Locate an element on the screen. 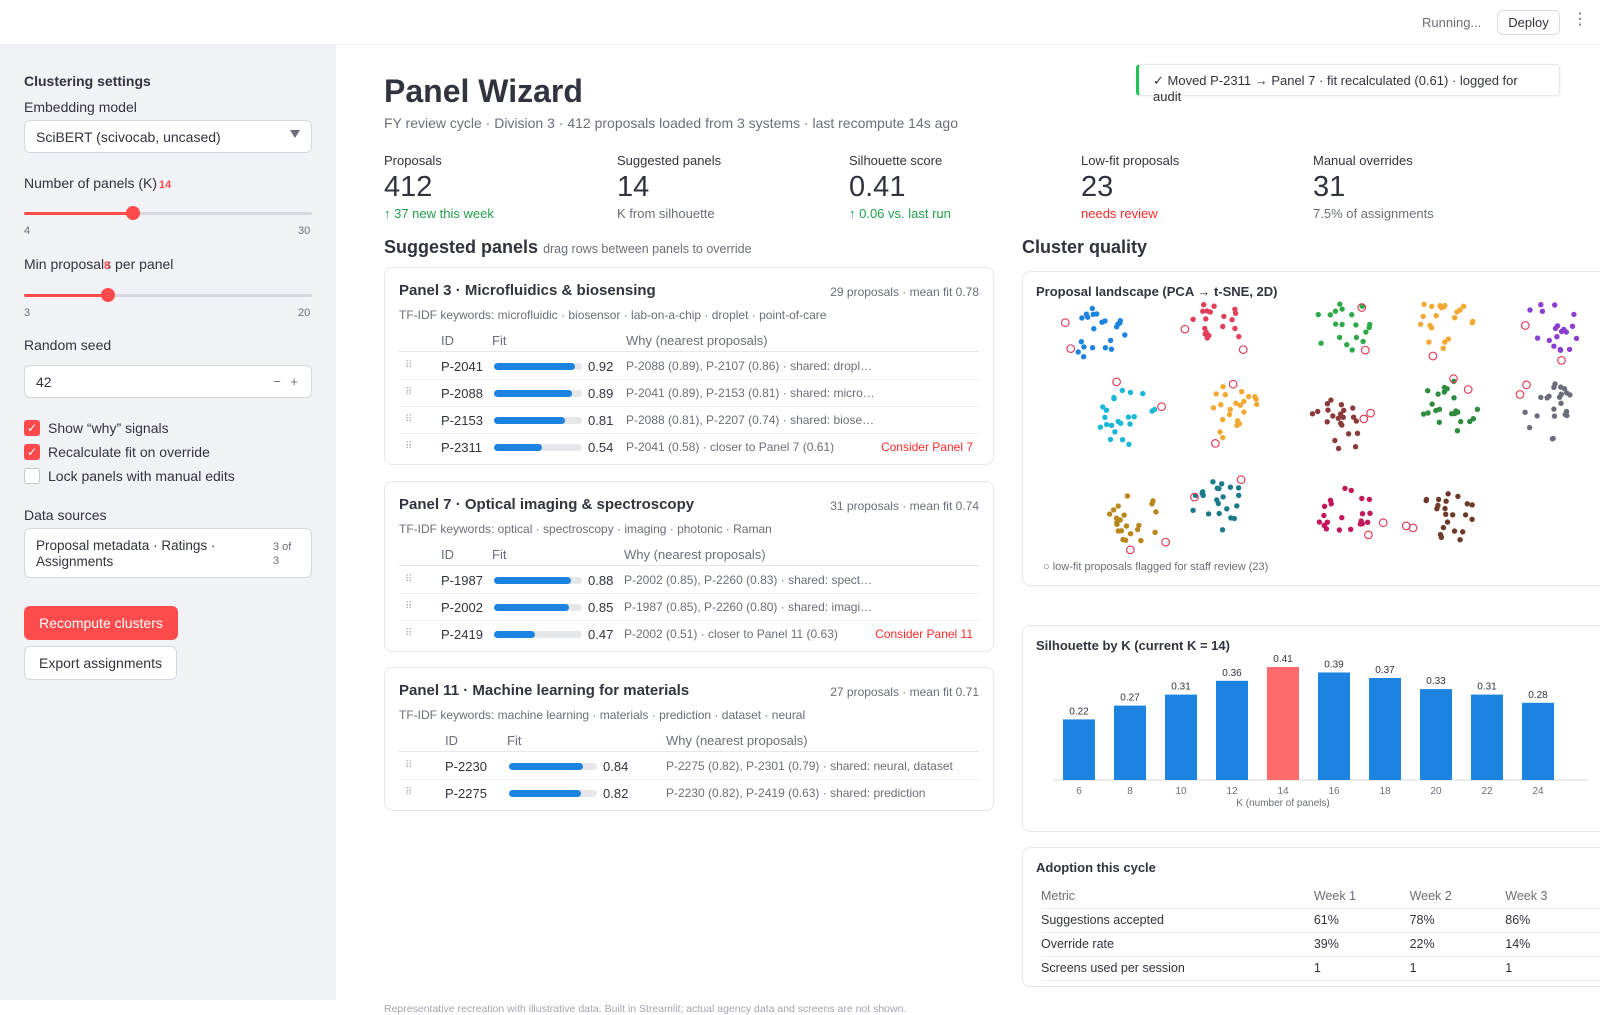 Image resolution: width=1600 pixels, height=1015 pixels. seed-input: 42 − + is located at coordinates (168, 381).